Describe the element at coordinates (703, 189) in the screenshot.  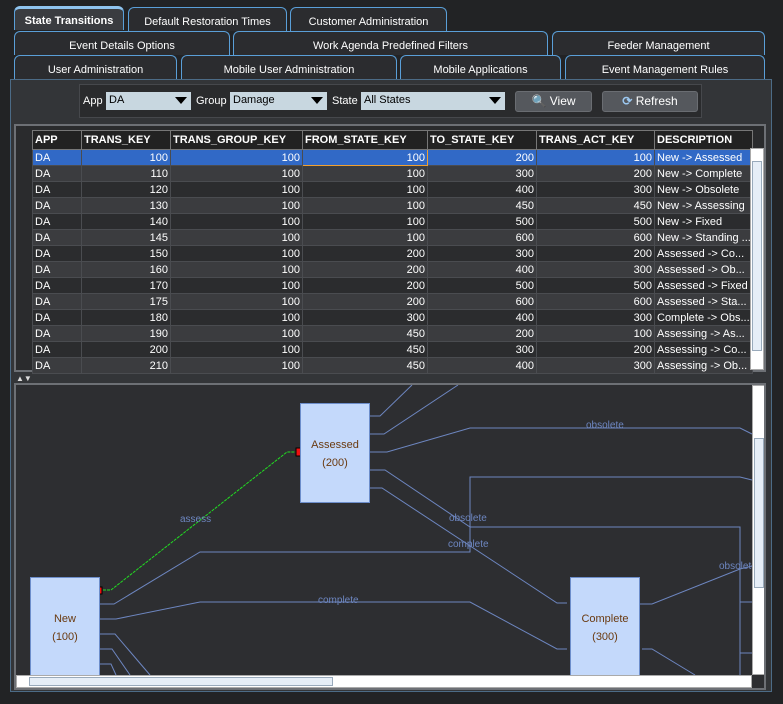
I see `table-cell: New -> Obsolete` at that location.